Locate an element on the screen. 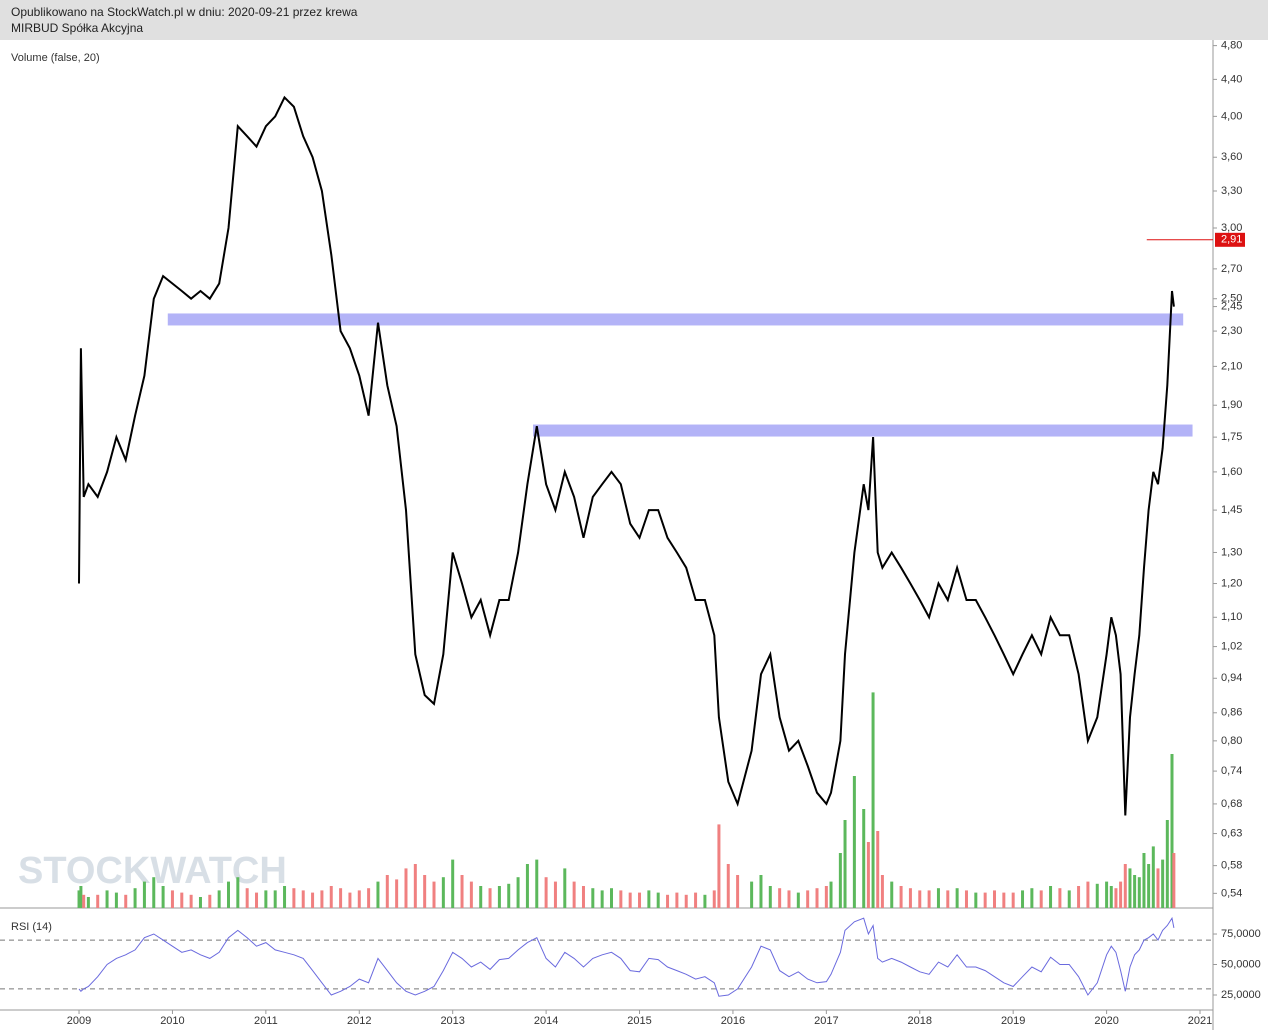  x-tick-label: 2009 is located at coordinates (79, 1021).